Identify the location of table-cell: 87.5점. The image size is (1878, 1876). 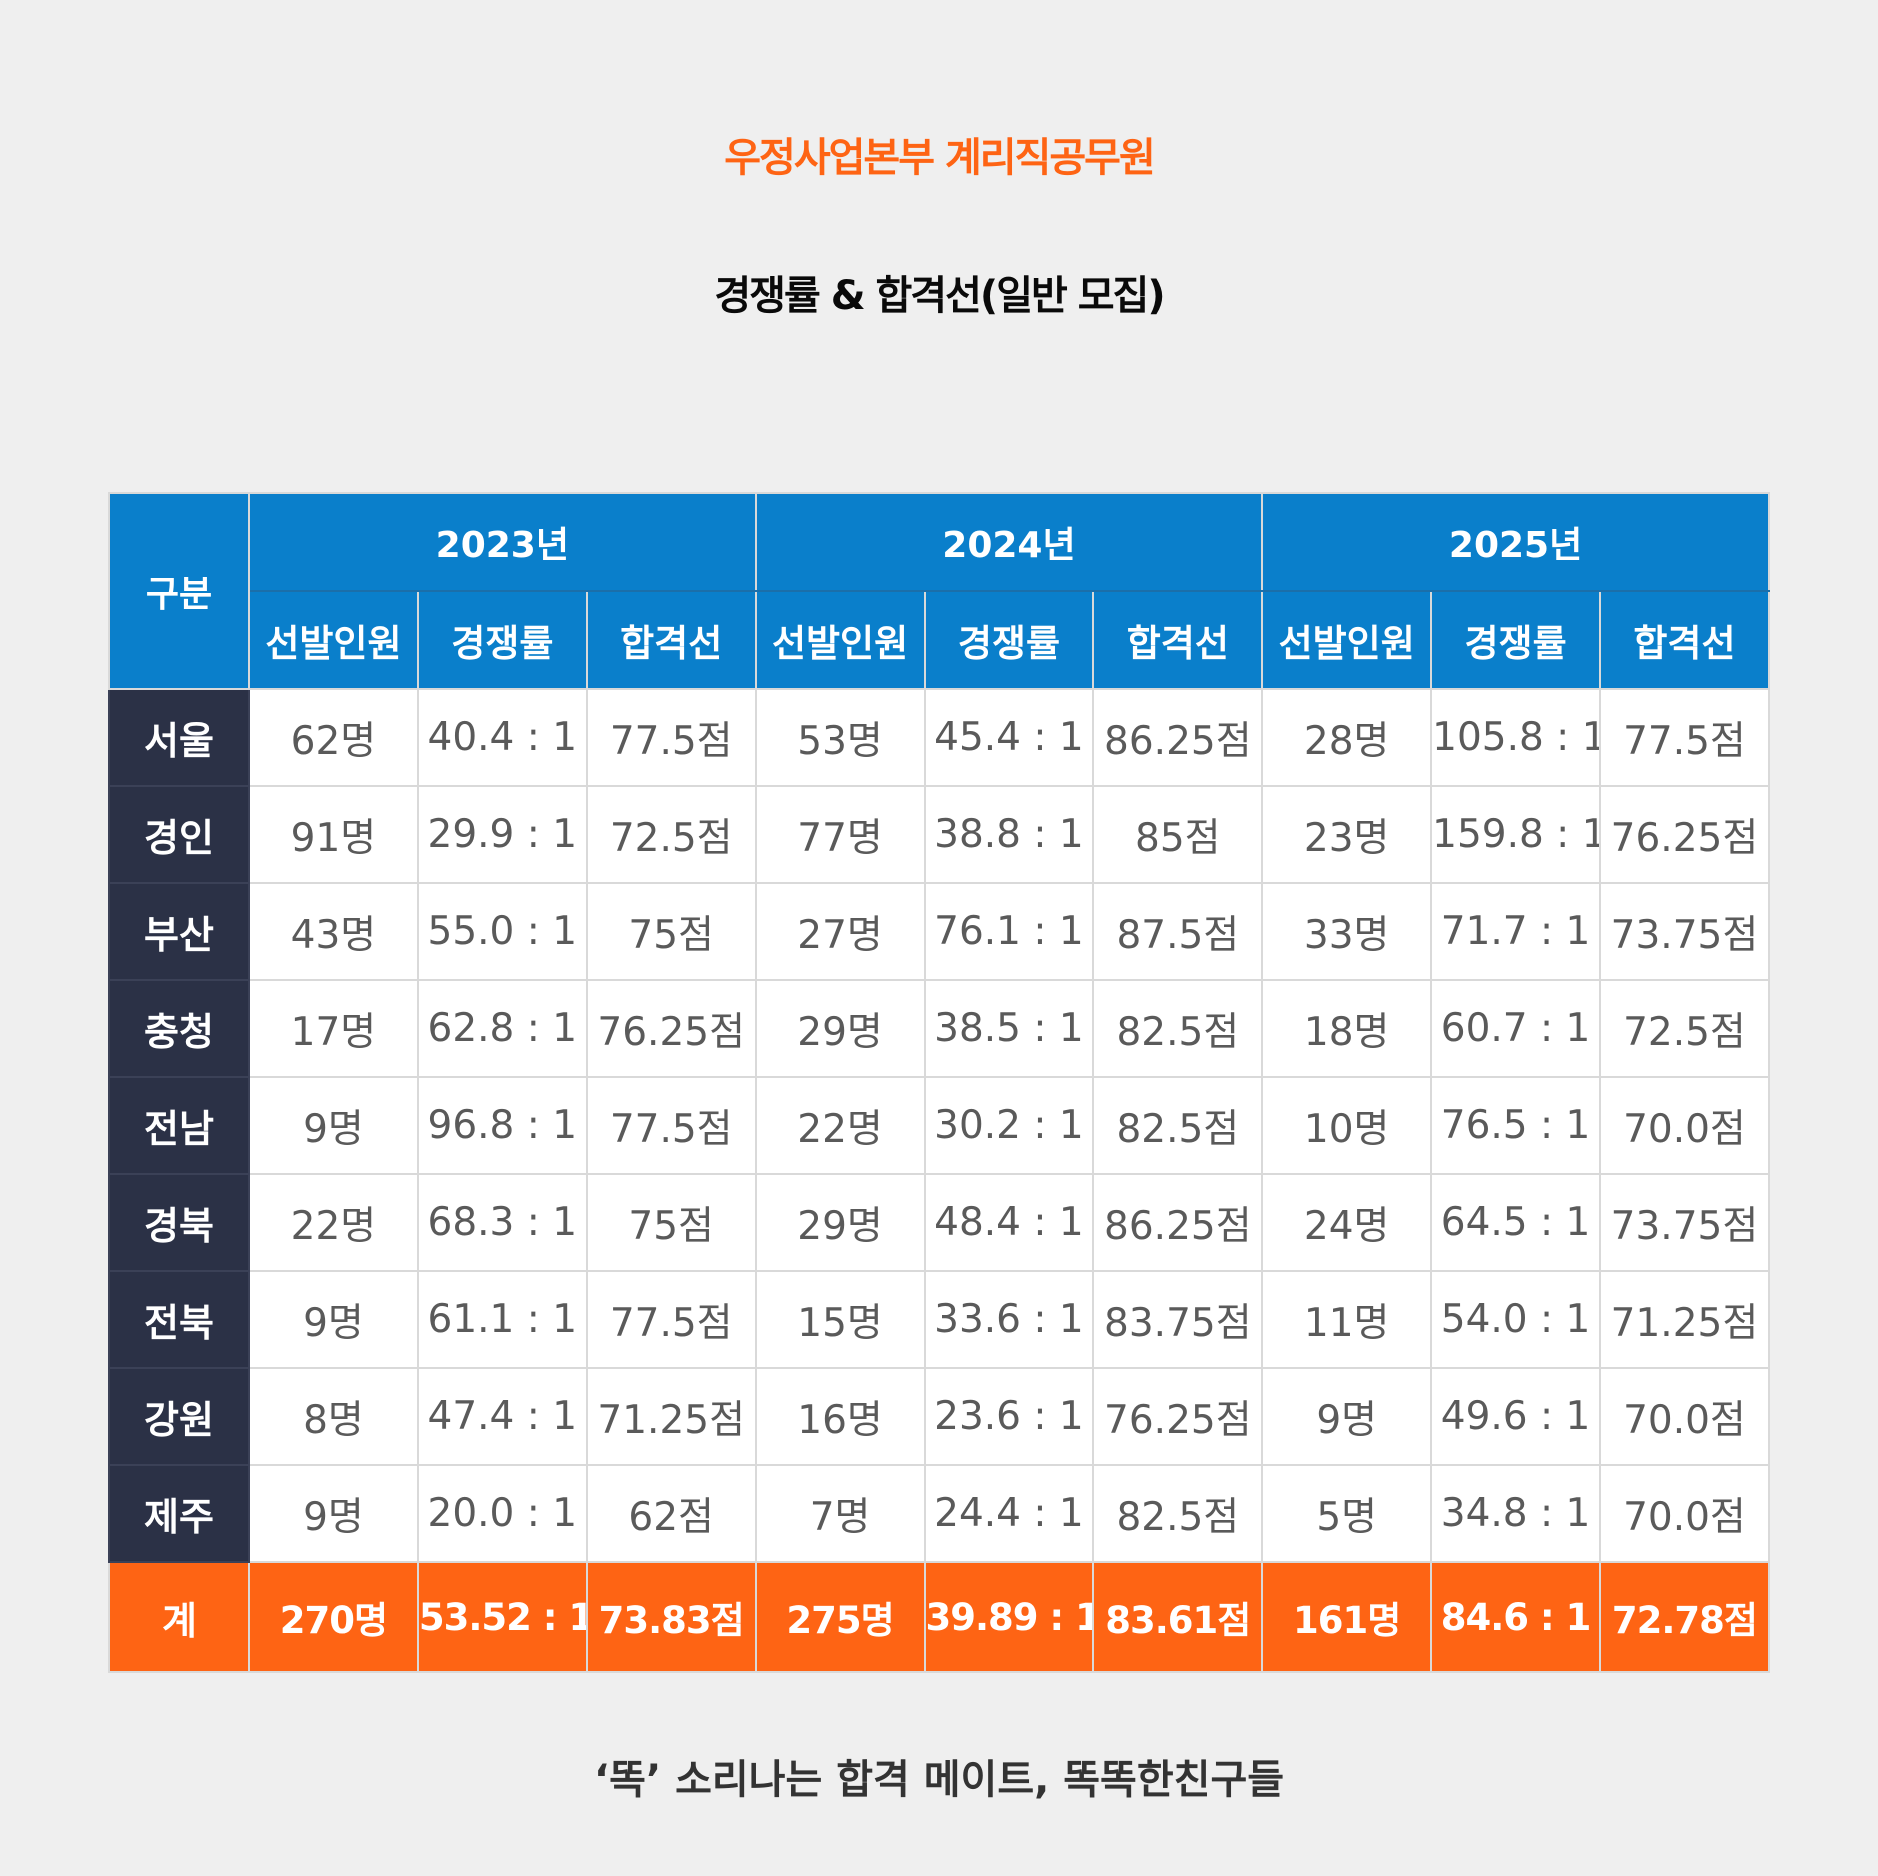
(1178, 931).